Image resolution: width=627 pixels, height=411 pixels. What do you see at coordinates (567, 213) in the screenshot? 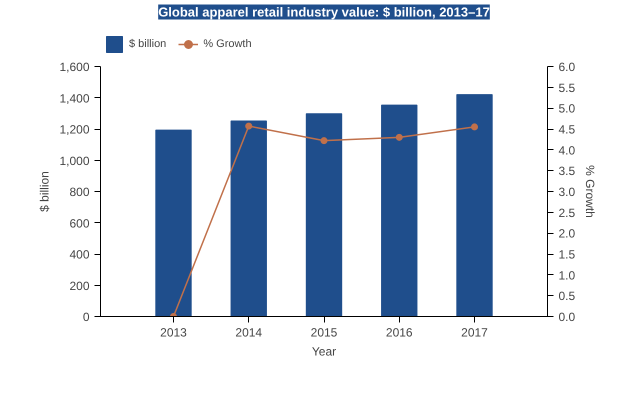
I see `y2-tick-label: 2.5` at bounding box center [567, 213].